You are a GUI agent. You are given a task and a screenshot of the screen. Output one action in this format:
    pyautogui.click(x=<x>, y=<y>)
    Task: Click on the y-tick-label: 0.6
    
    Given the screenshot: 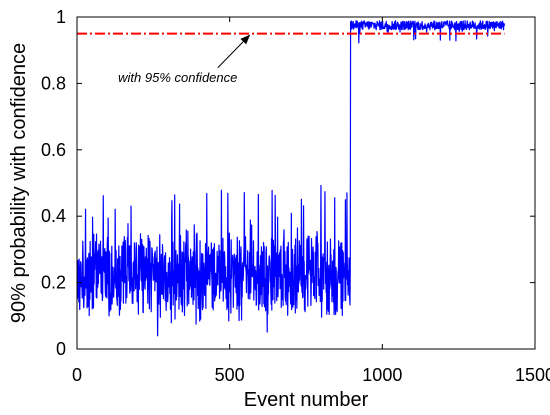 What is the action you would take?
    pyautogui.click(x=53, y=150)
    